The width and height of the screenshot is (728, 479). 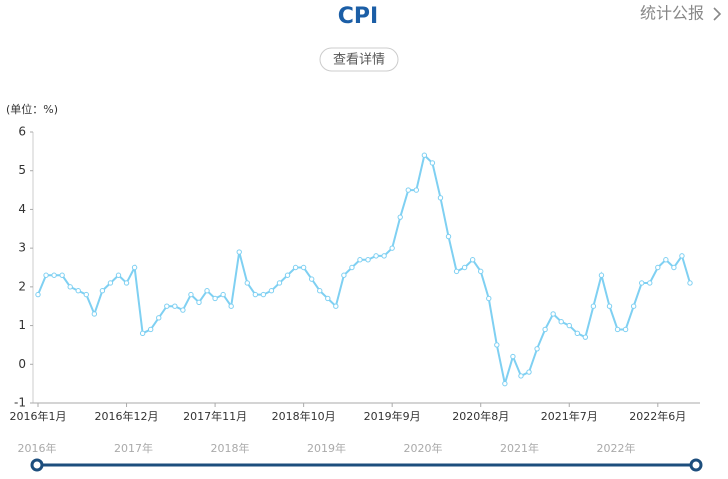 What do you see at coordinates (480, 416) in the screenshot?
I see `x-tick-label: 2020年8月` at bounding box center [480, 416].